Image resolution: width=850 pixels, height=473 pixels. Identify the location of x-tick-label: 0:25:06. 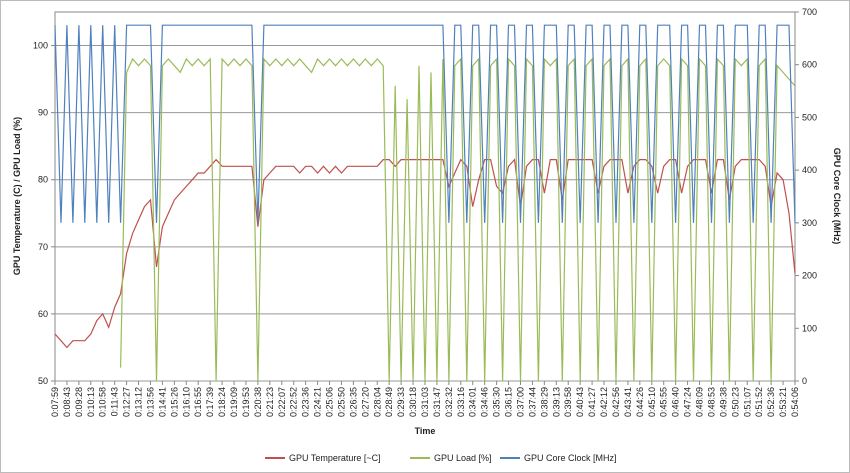
(330, 402).